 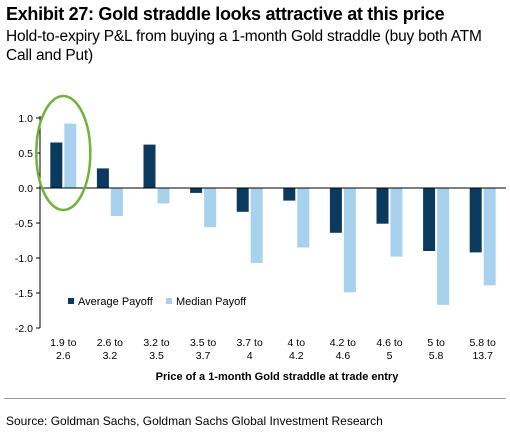 What do you see at coordinates (297, 343) in the screenshot?
I see `x-tick-label: 4 to` at bounding box center [297, 343].